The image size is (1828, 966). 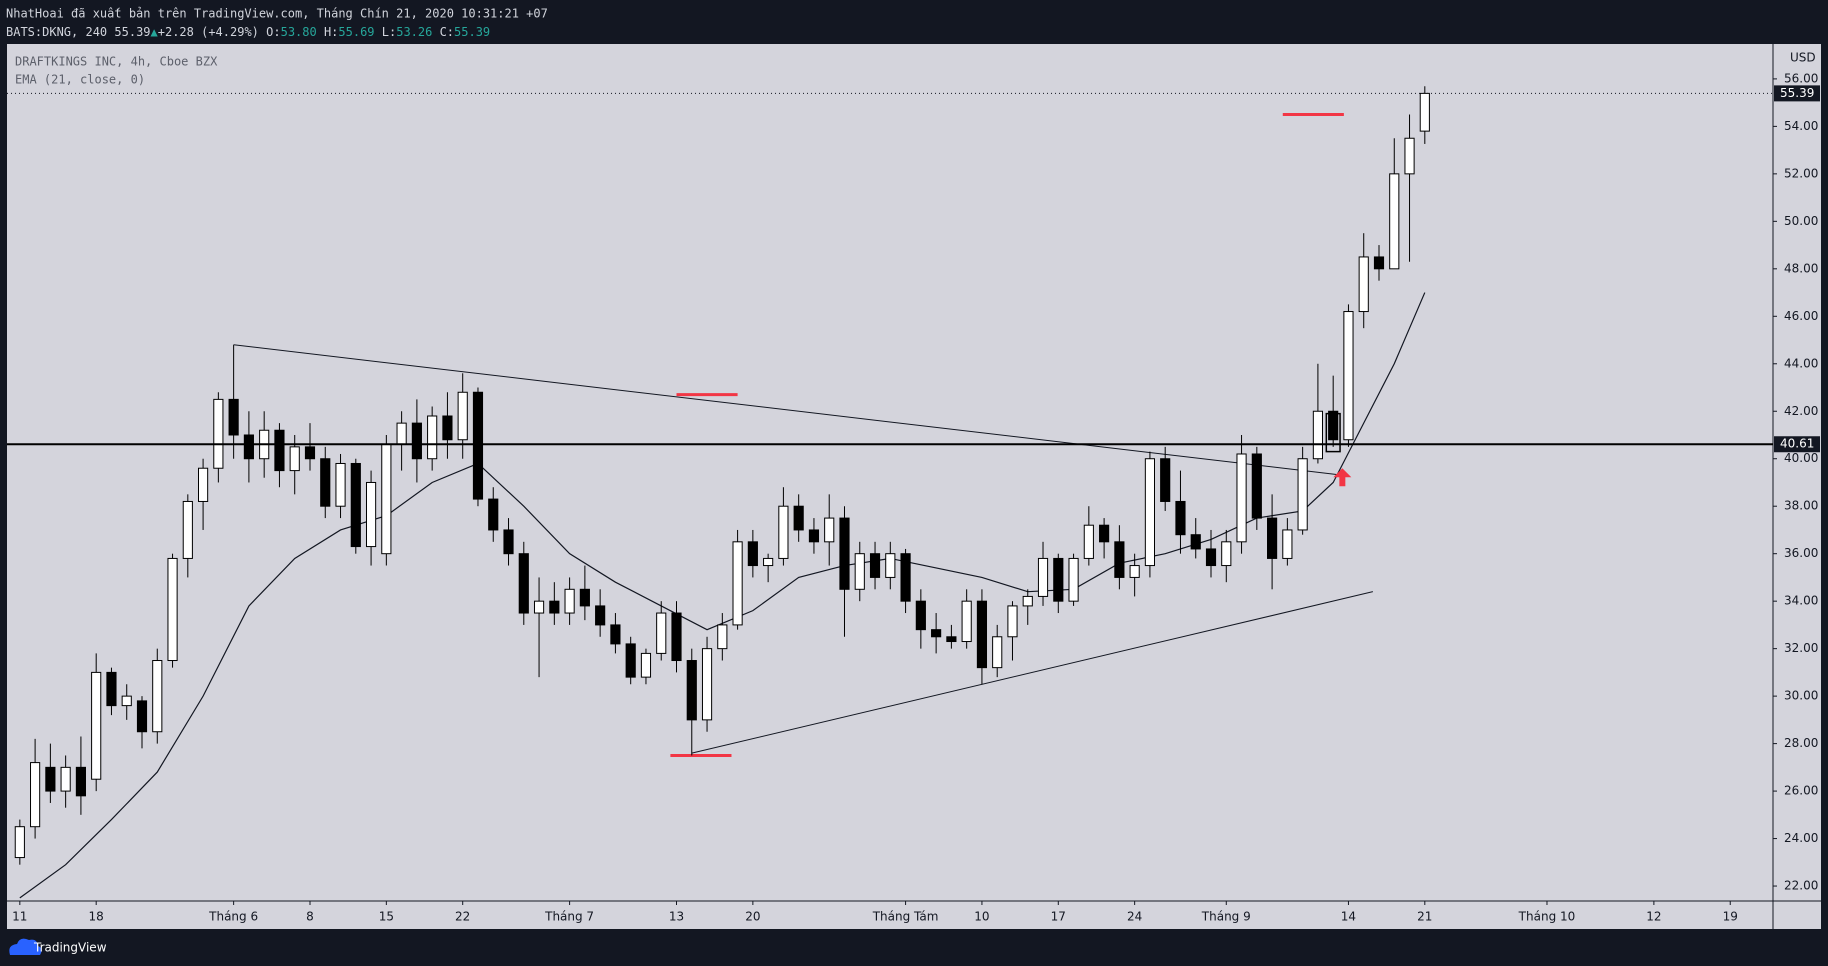 I want to click on change-arrow: ▲, so click(x=155, y=32).